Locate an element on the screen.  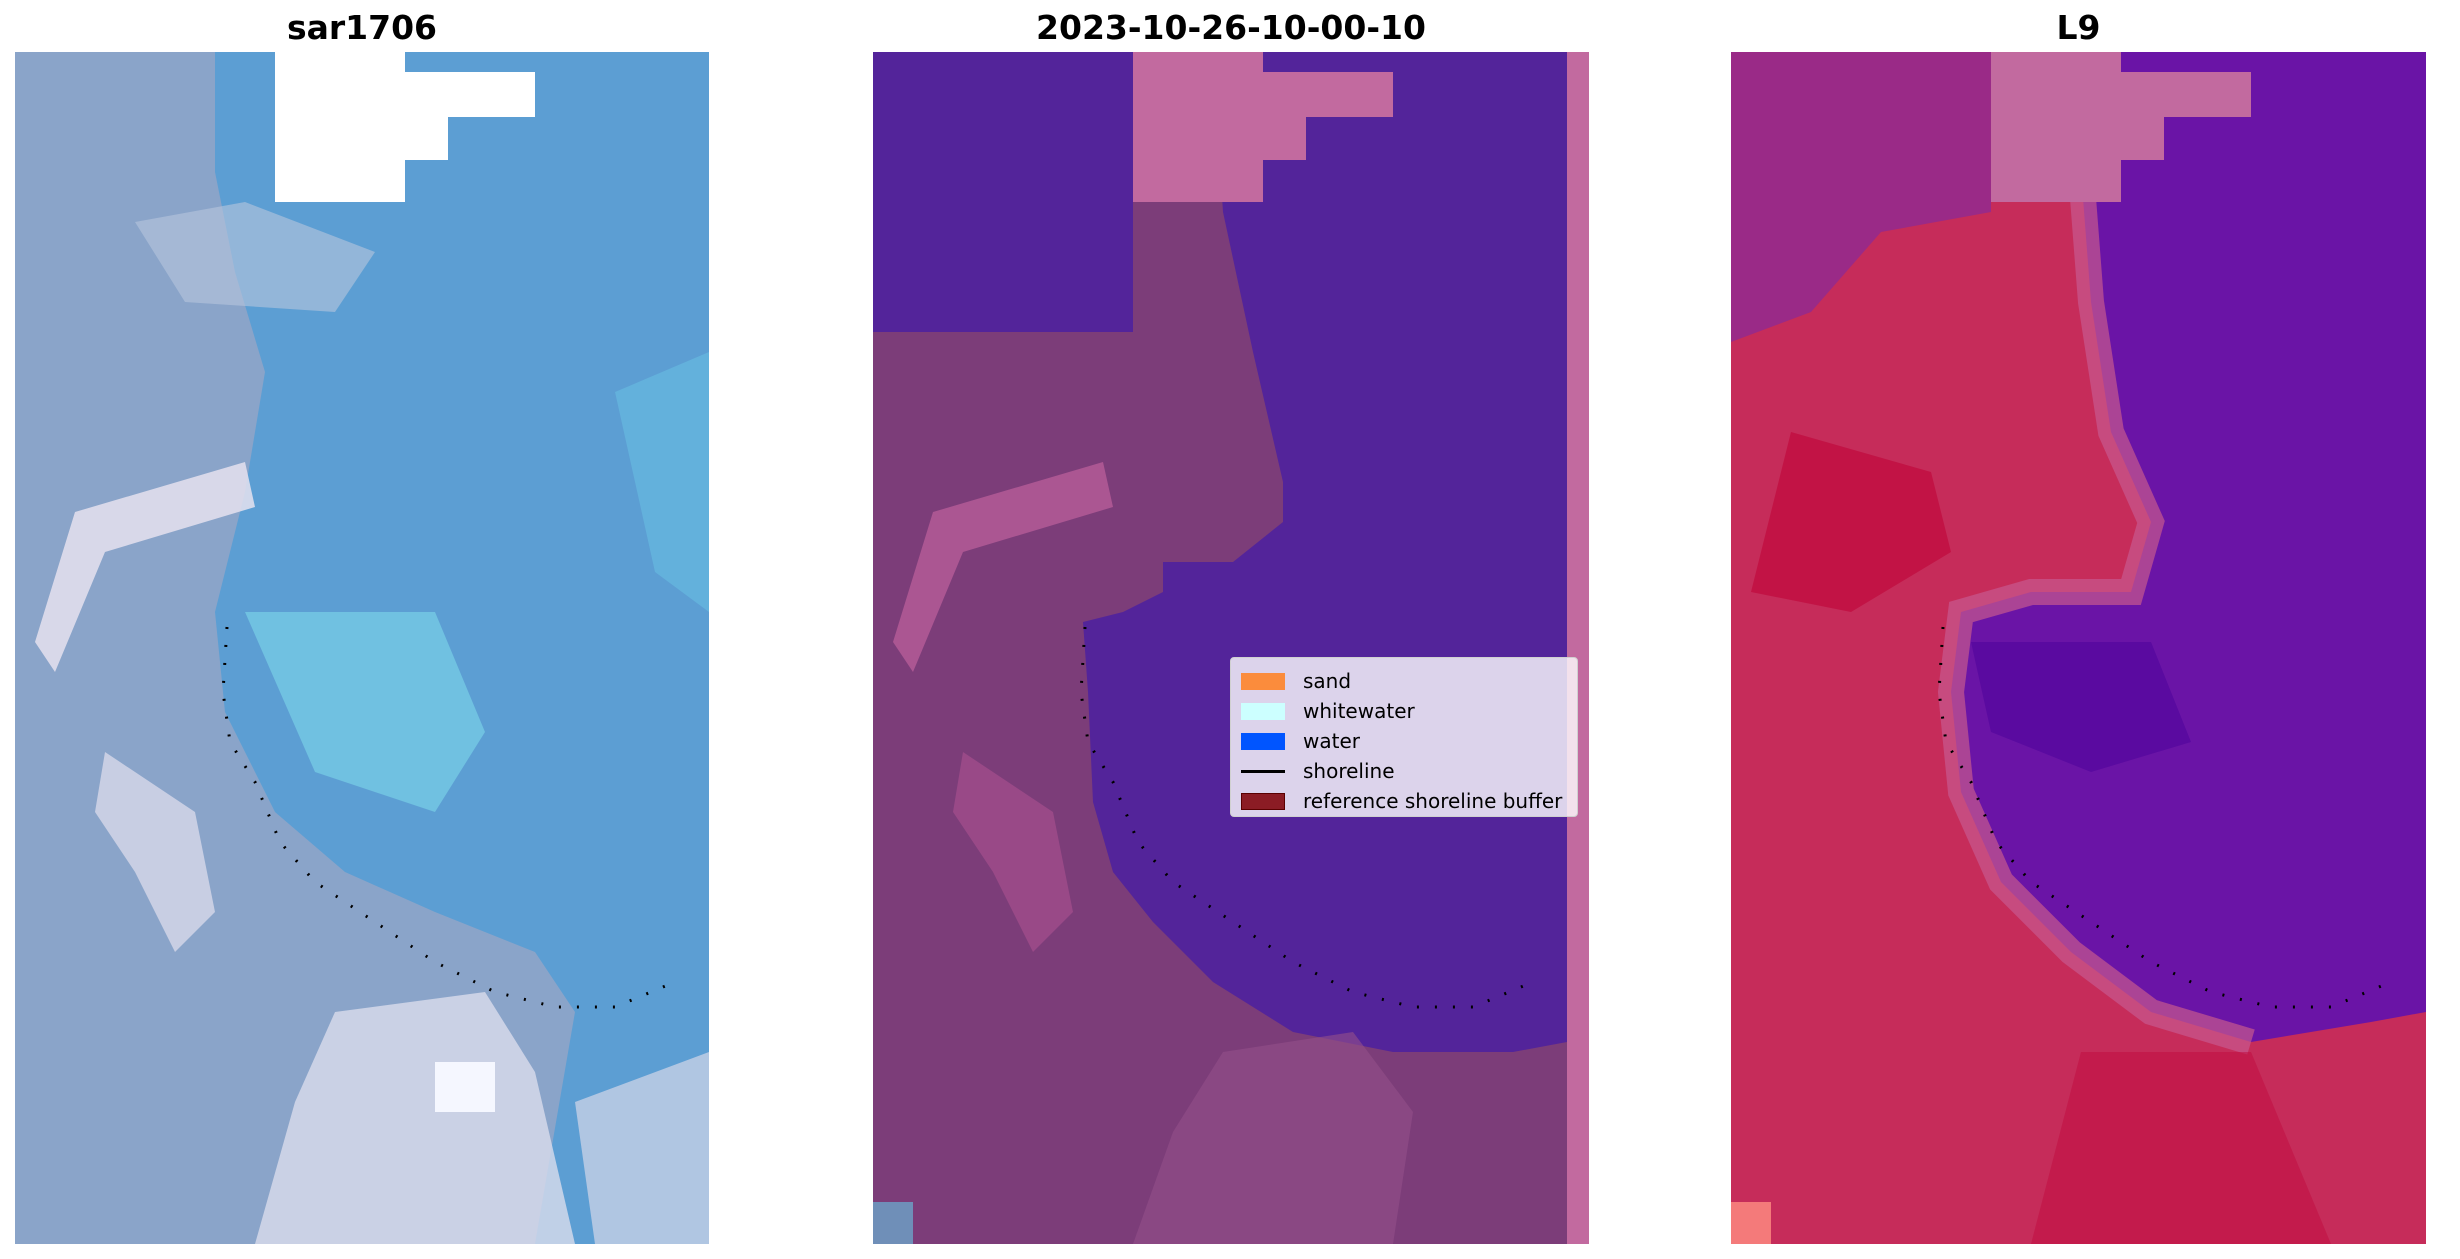
panel-title-index: L9 is located at coordinates (2078, 27).